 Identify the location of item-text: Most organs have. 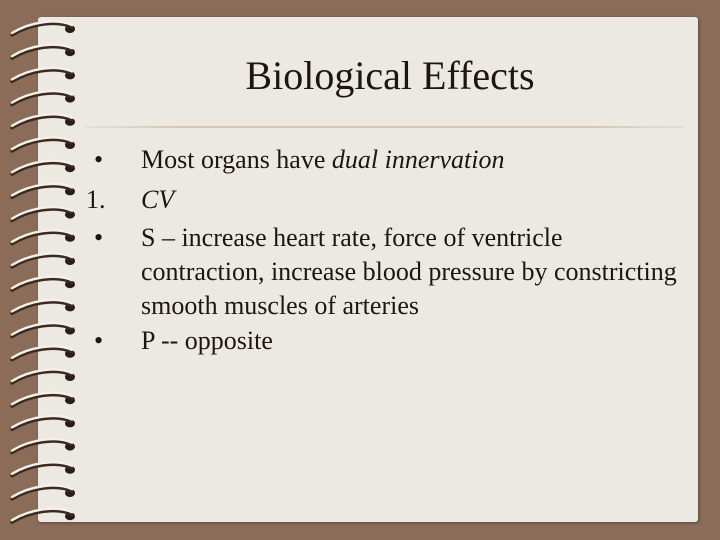
(236, 159).